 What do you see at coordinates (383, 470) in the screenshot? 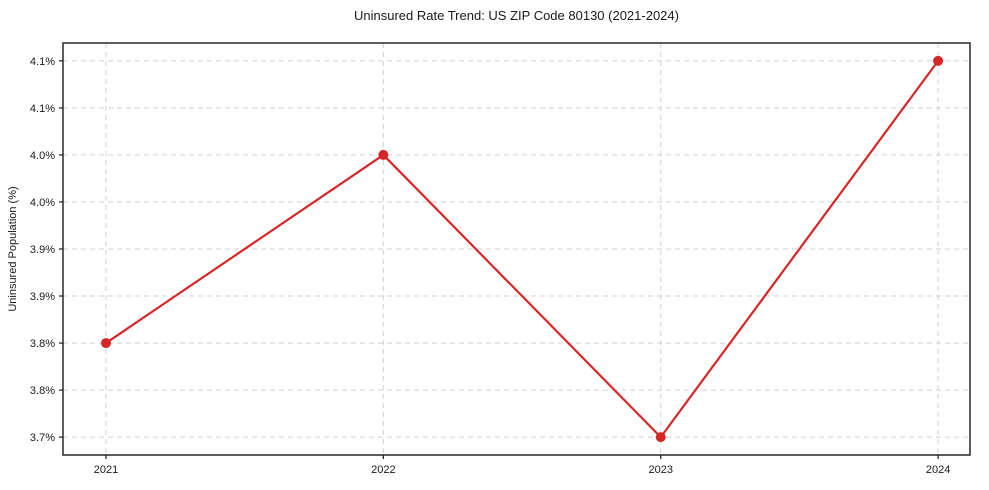
I see `x-tick-label: 2022` at bounding box center [383, 470].